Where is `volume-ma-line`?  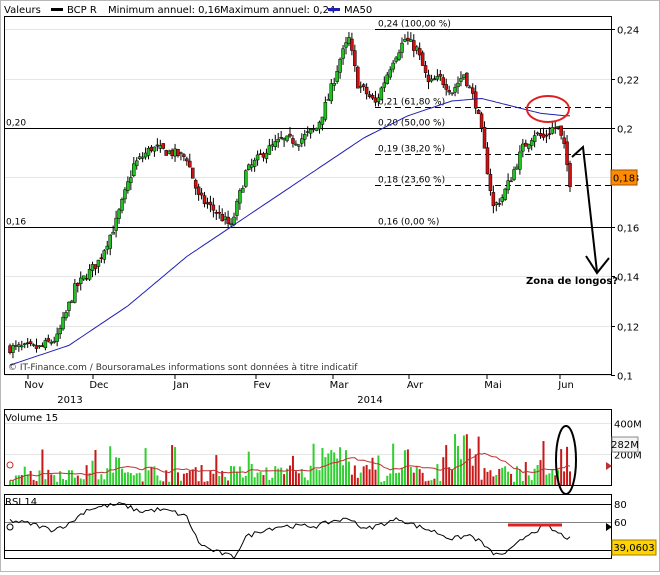
volume-ma-line is located at coordinates (290, 466).